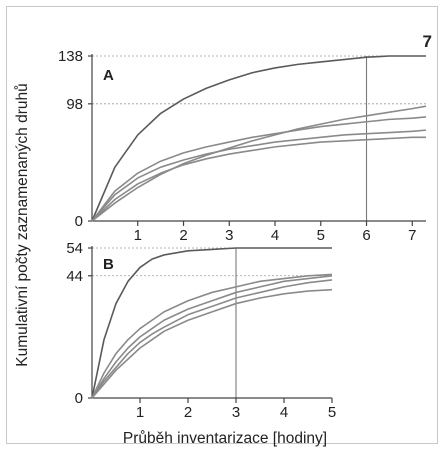 The width and height of the screenshot is (444, 450). What do you see at coordinates (140, 412) in the screenshot?
I see `panel-b-x-tick-label-1: 1` at bounding box center [140, 412].